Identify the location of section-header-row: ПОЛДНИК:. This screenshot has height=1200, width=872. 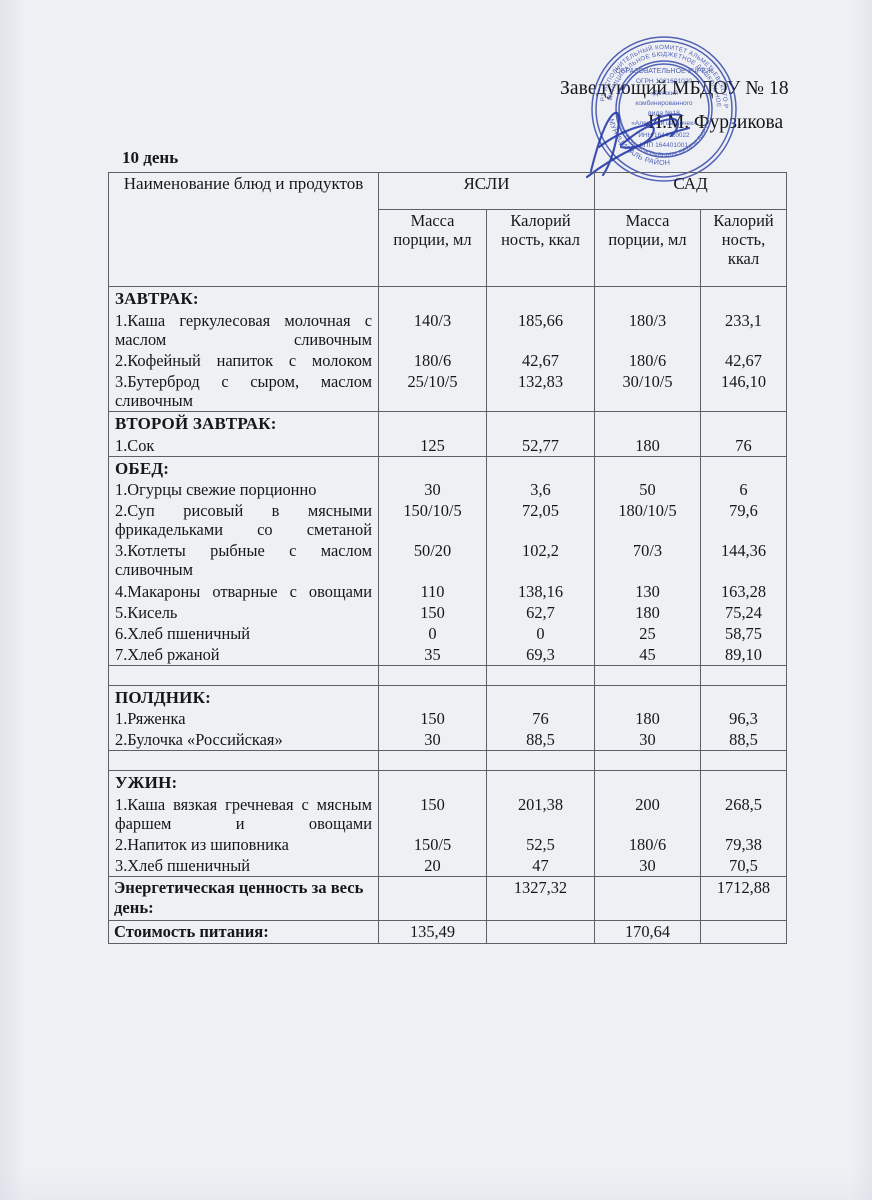
(447, 696).